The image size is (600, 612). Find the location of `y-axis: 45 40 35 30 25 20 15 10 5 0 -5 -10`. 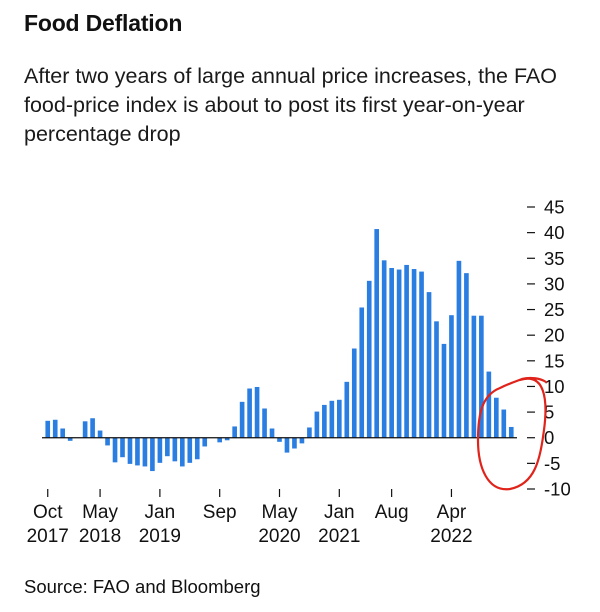

y-axis: 45 40 35 30 25 20 15 10 5 0 -5 -10 is located at coordinates (549, 348).